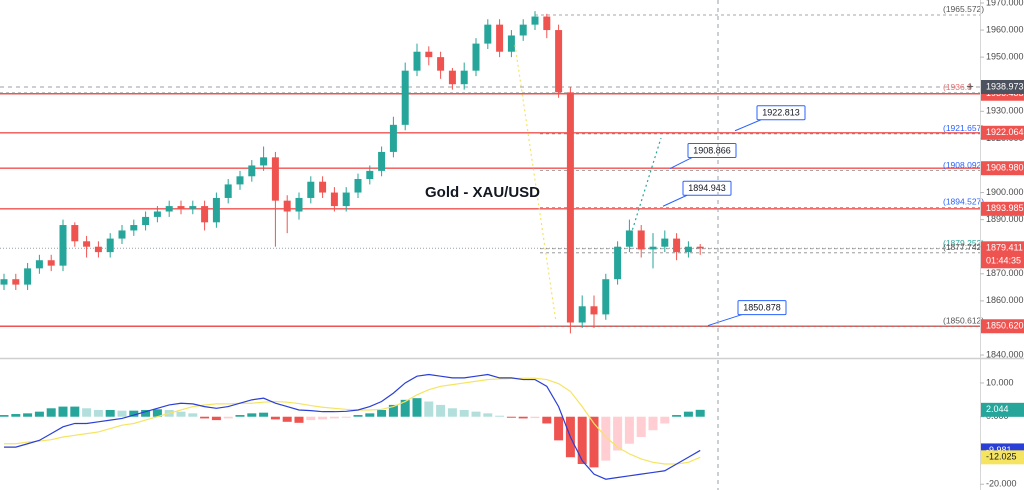 The width and height of the screenshot is (1024, 490). What do you see at coordinates (781, 113) in the screenshot?
I see `callout-box` at bounding box center [781, 113].